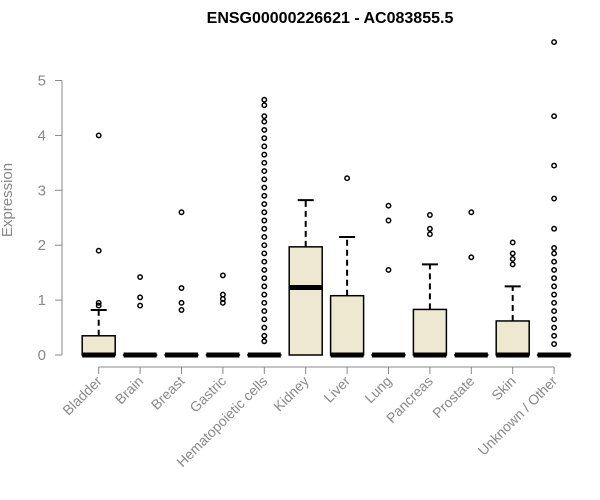  Describe the element at coordinates (42, 355) in the screenshot. I see `y-tick-label: 0` at that location.